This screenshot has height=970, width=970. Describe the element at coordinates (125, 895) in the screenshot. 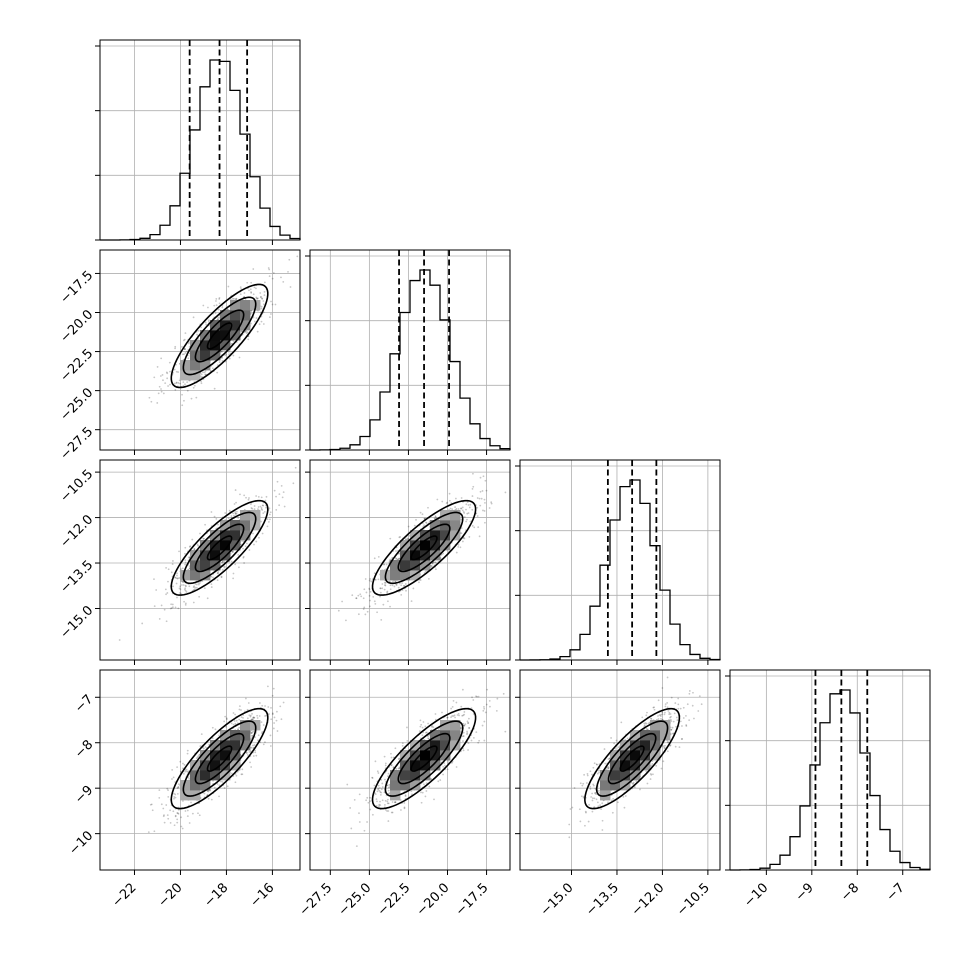

I see `x-tick-label: −22` at that location.